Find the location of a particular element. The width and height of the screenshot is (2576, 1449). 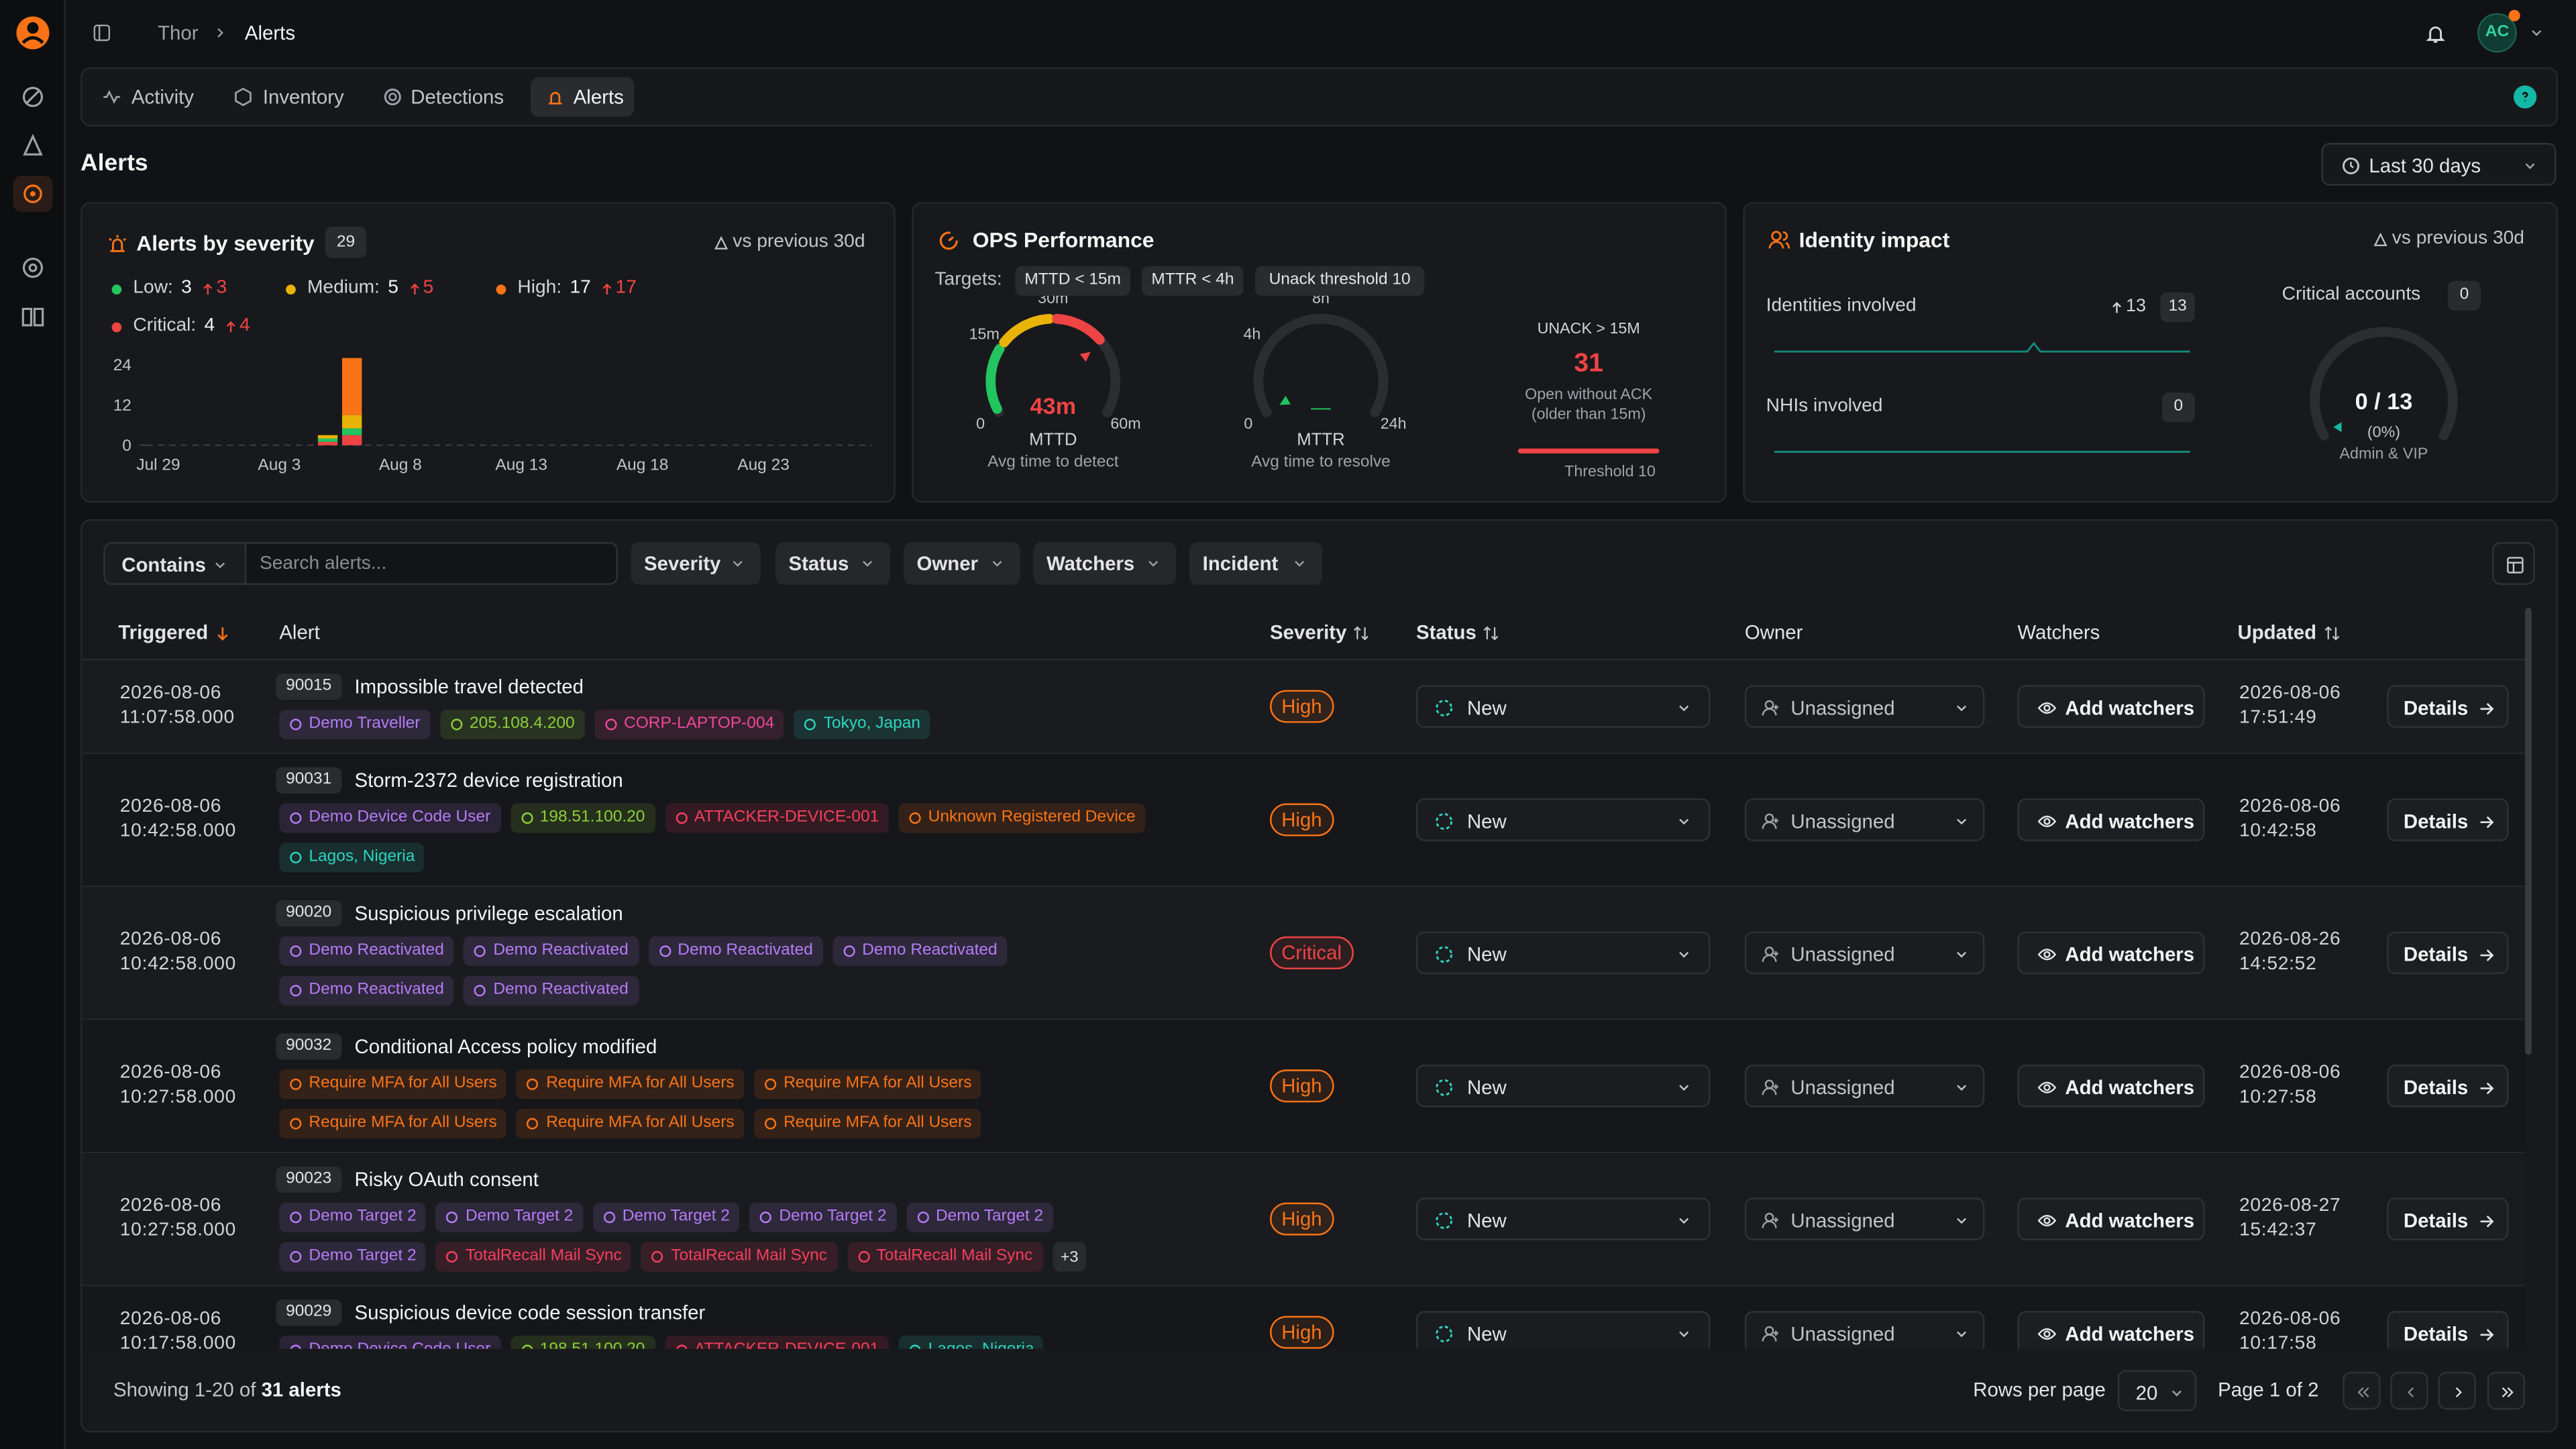

entity-tag: CORP-LAPTOP-004 is located at coordinates (689, 724).